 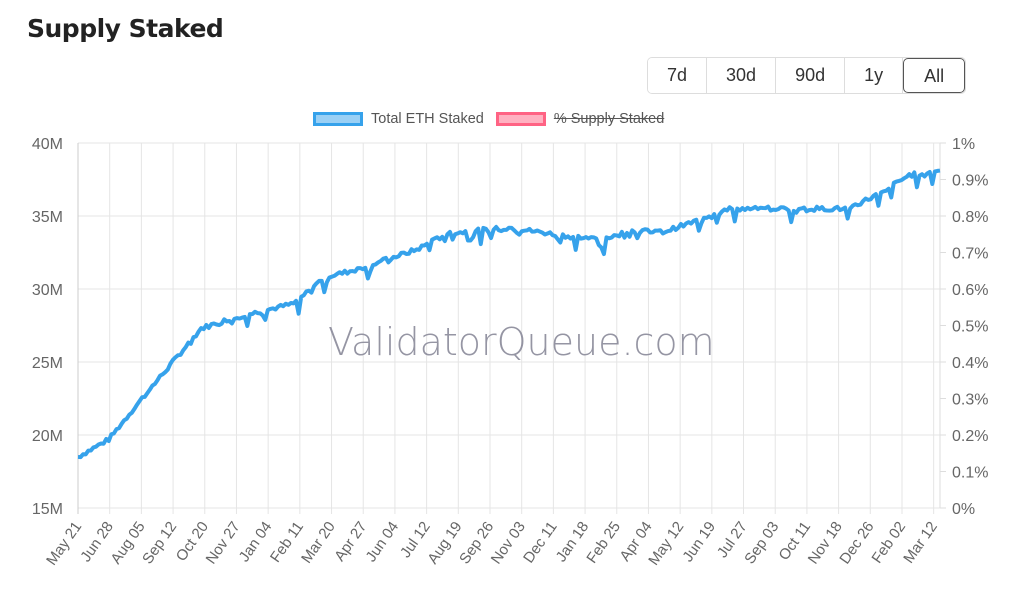 I want to click on legend-swatch-eth, so click(x=338, y=119).